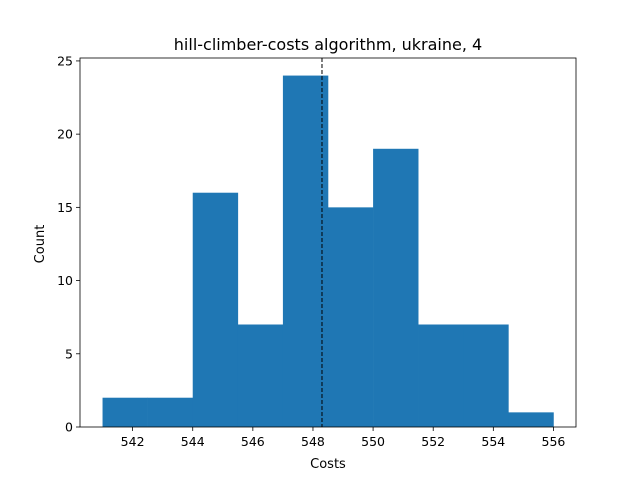 The image size is (640, 480). What do you see at coordinates (69, 427) in the screenshot?
I see `y-tick-label: 0` at bounding box center [69, 427].